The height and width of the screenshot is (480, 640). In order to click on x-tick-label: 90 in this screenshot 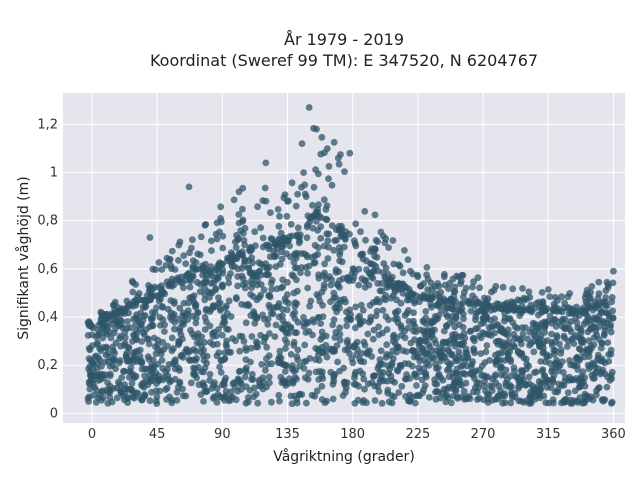, I will do `click(222, 434)`.